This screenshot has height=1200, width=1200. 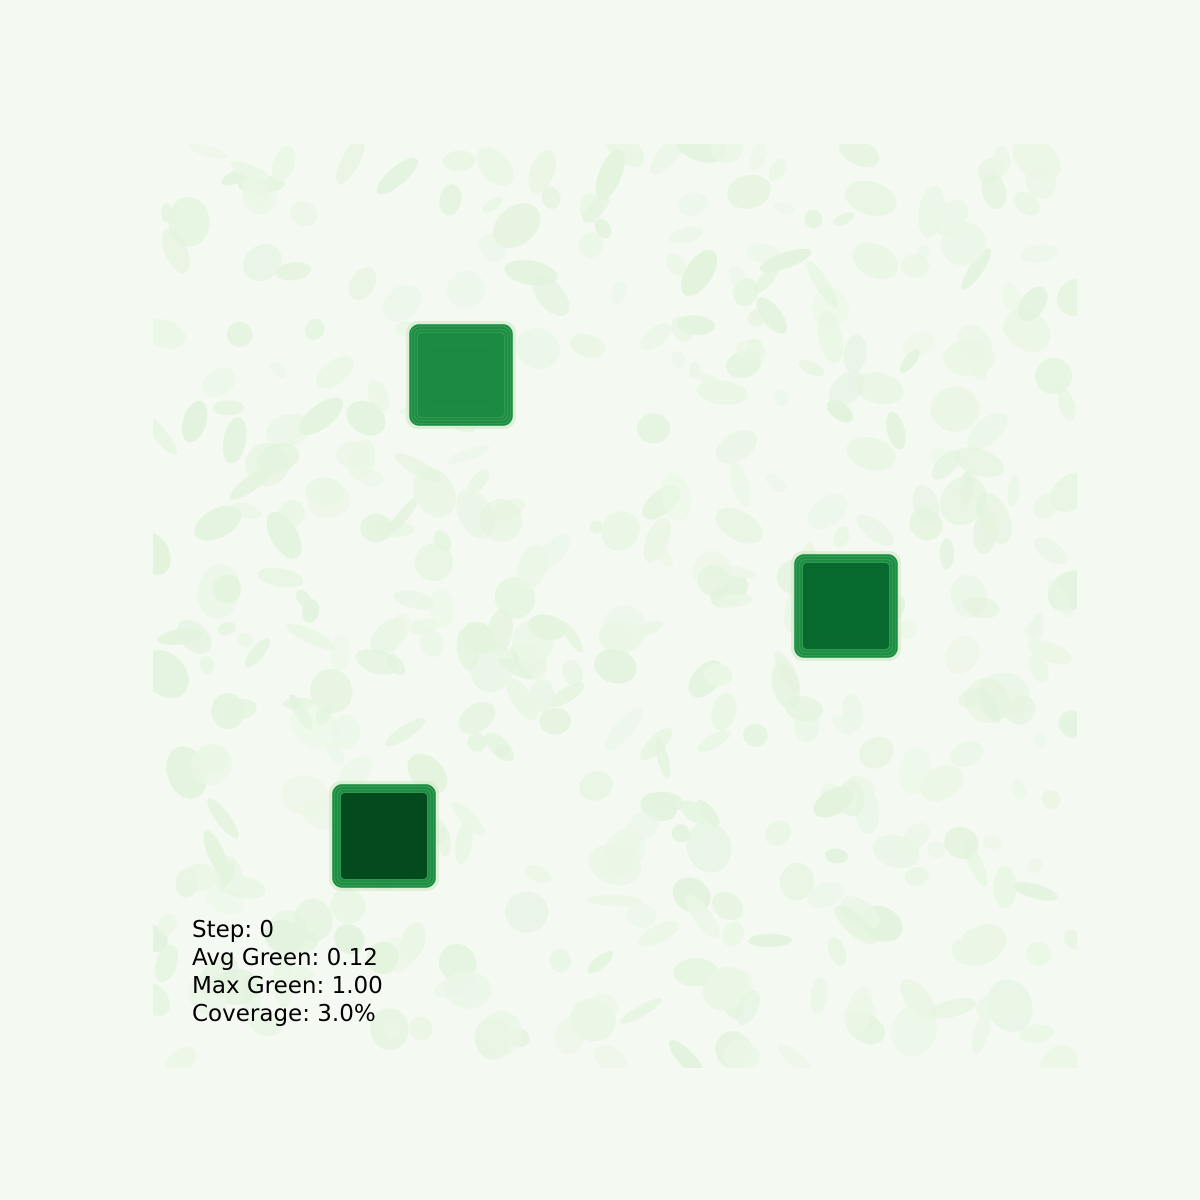 I want to click on patch-bottom-left-inner, so click(x=384, y=836).